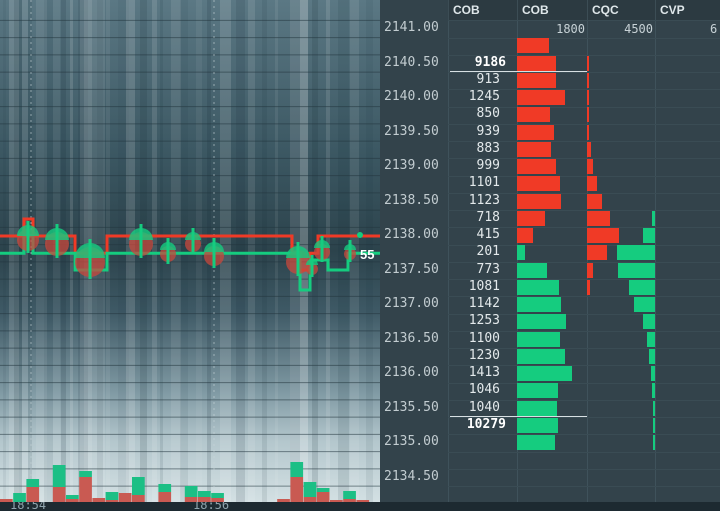 This screenshot has width=720, height=511. Describe the element at coordinates (621, 10) in the screenshot. I see `column-header-cqc: CQC` at that location.